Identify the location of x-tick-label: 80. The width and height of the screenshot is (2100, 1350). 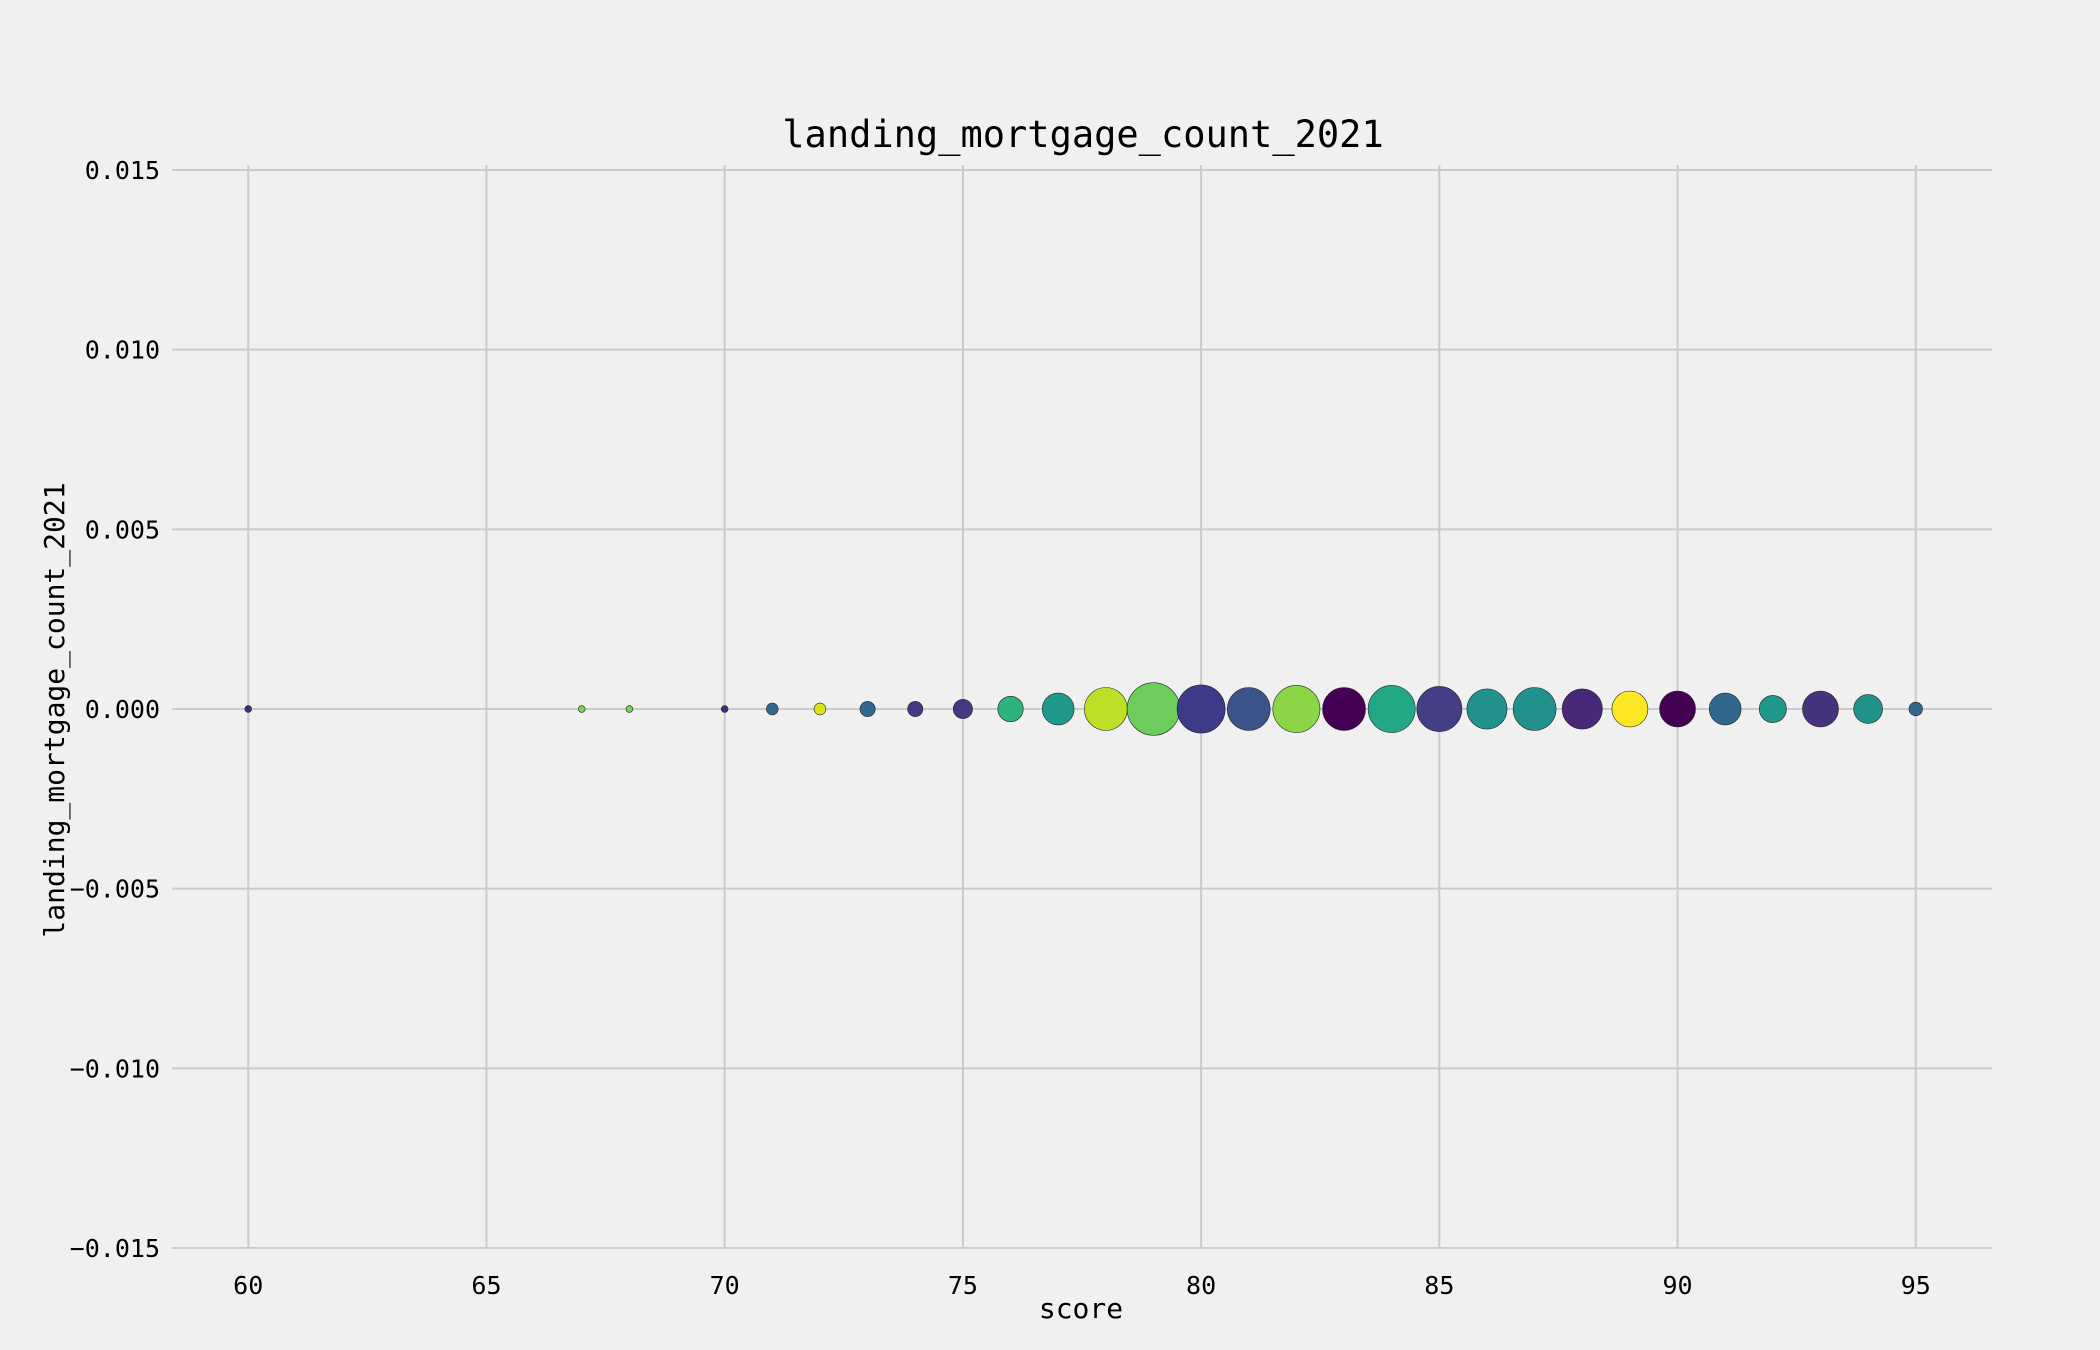
(1201, 1285).